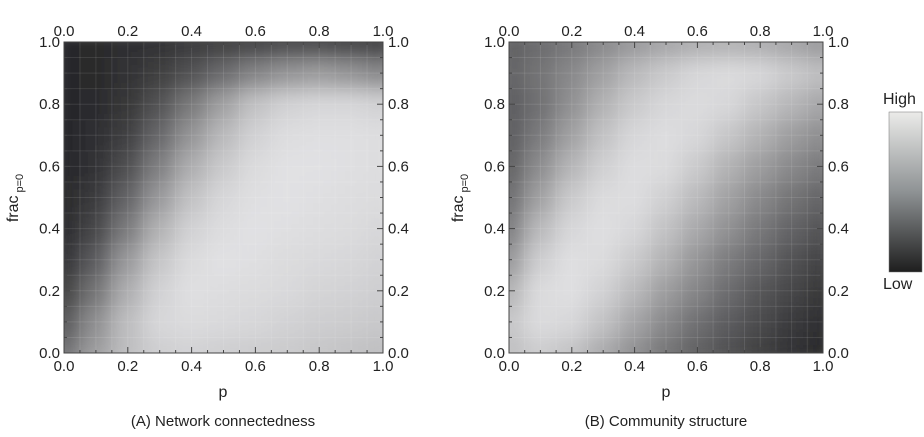 The width and height of the screenshot is (924, 437). Describe the element at coordinates (899, 99) in the screenshot. I see `legend-high-label: High` at that location.